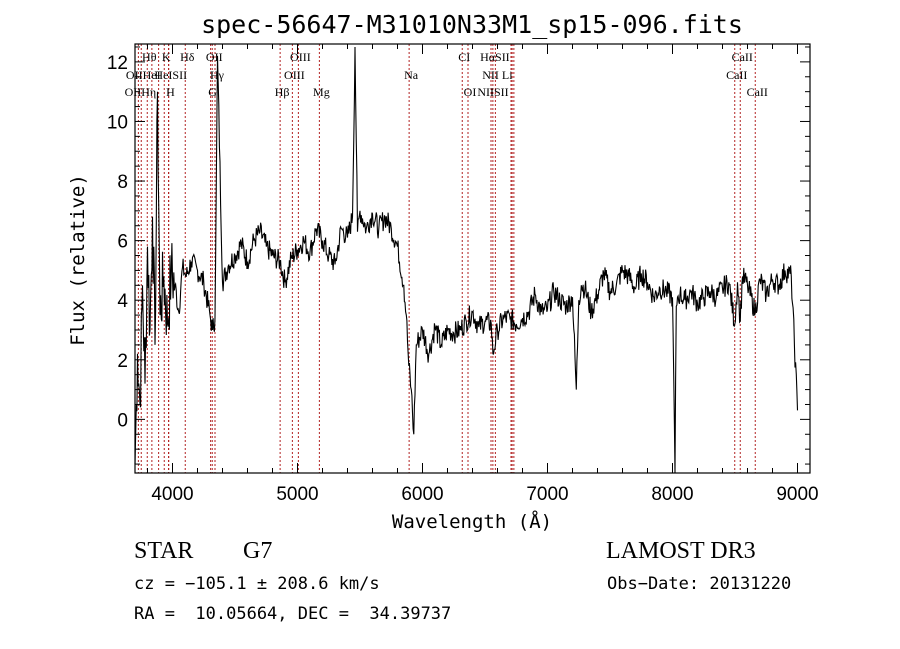  I want to click on spectral-line-label: Na, so click(411, 75).